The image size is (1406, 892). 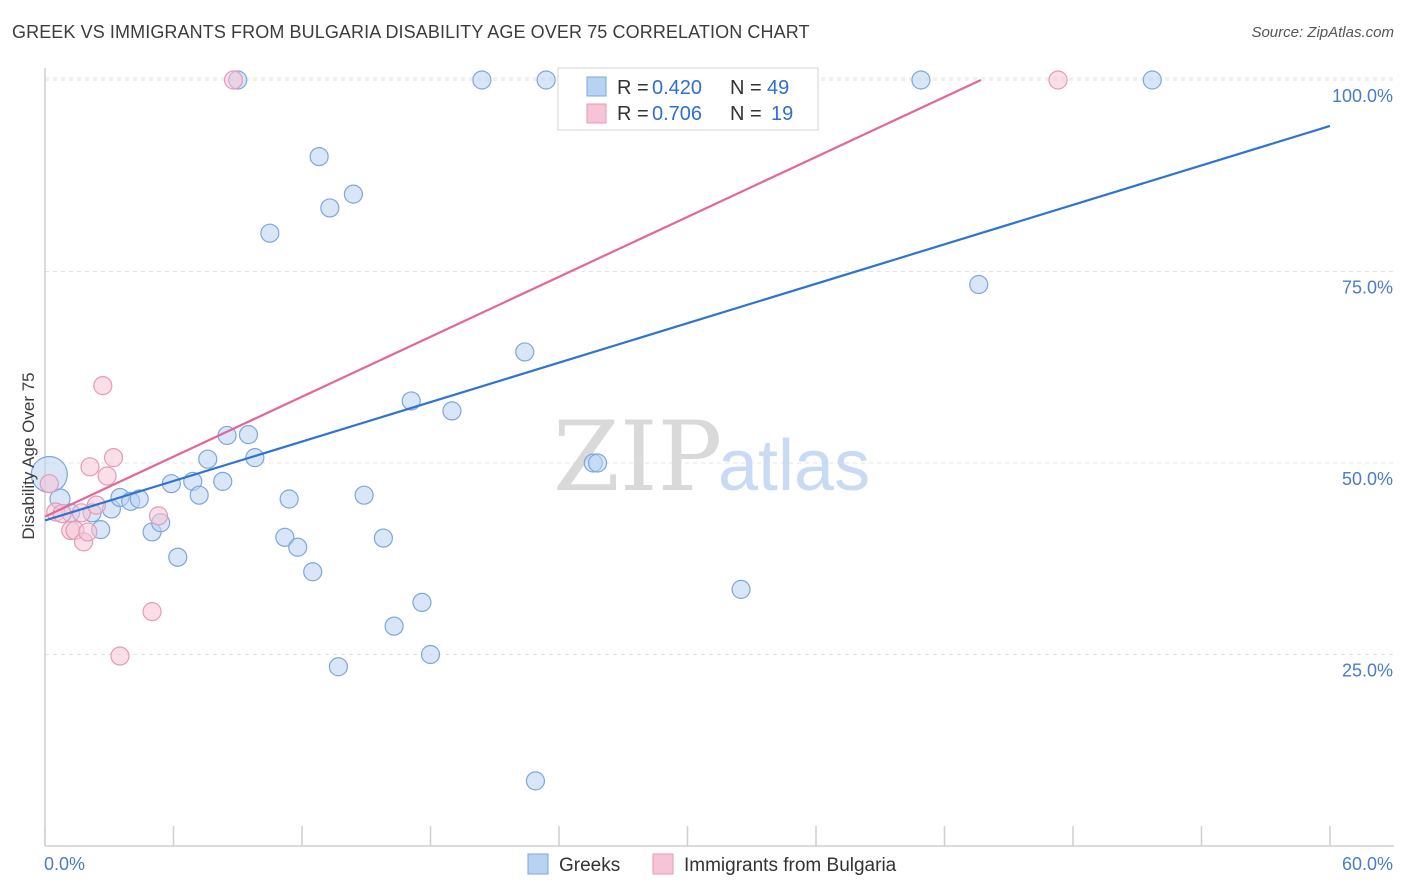 I want to click on watermark-atlas: atlas, so click(x=794, y=466).